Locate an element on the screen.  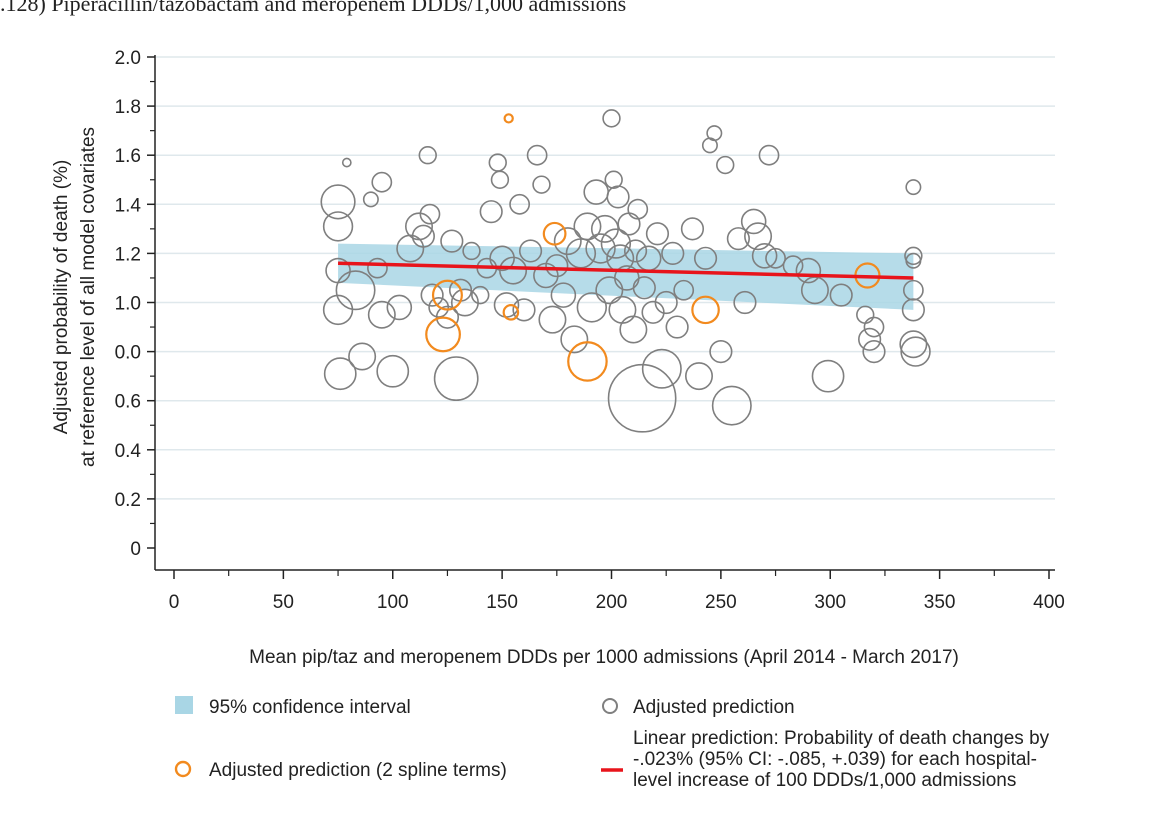
y-tick-label: 0.6 is located at coordinates (128, 402).